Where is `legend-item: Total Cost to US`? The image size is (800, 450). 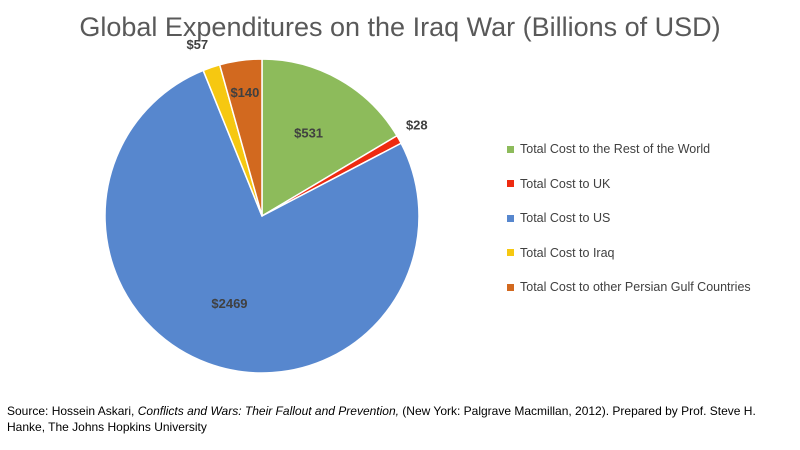 legend-item: Total Cost to US is located at coordinates (652, 218).